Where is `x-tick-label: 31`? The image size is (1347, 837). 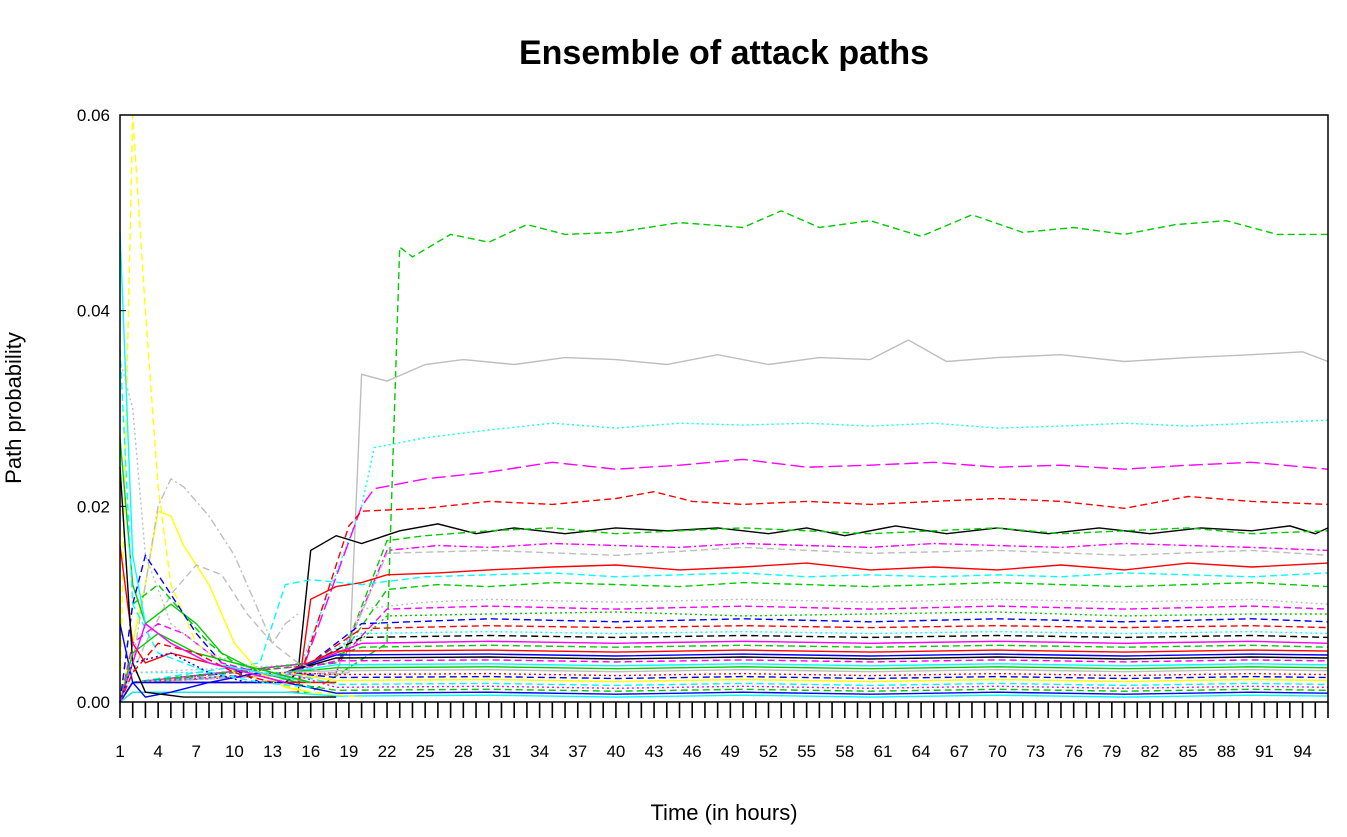
x-tick-label: 31 is located at coordinates (501, 751).